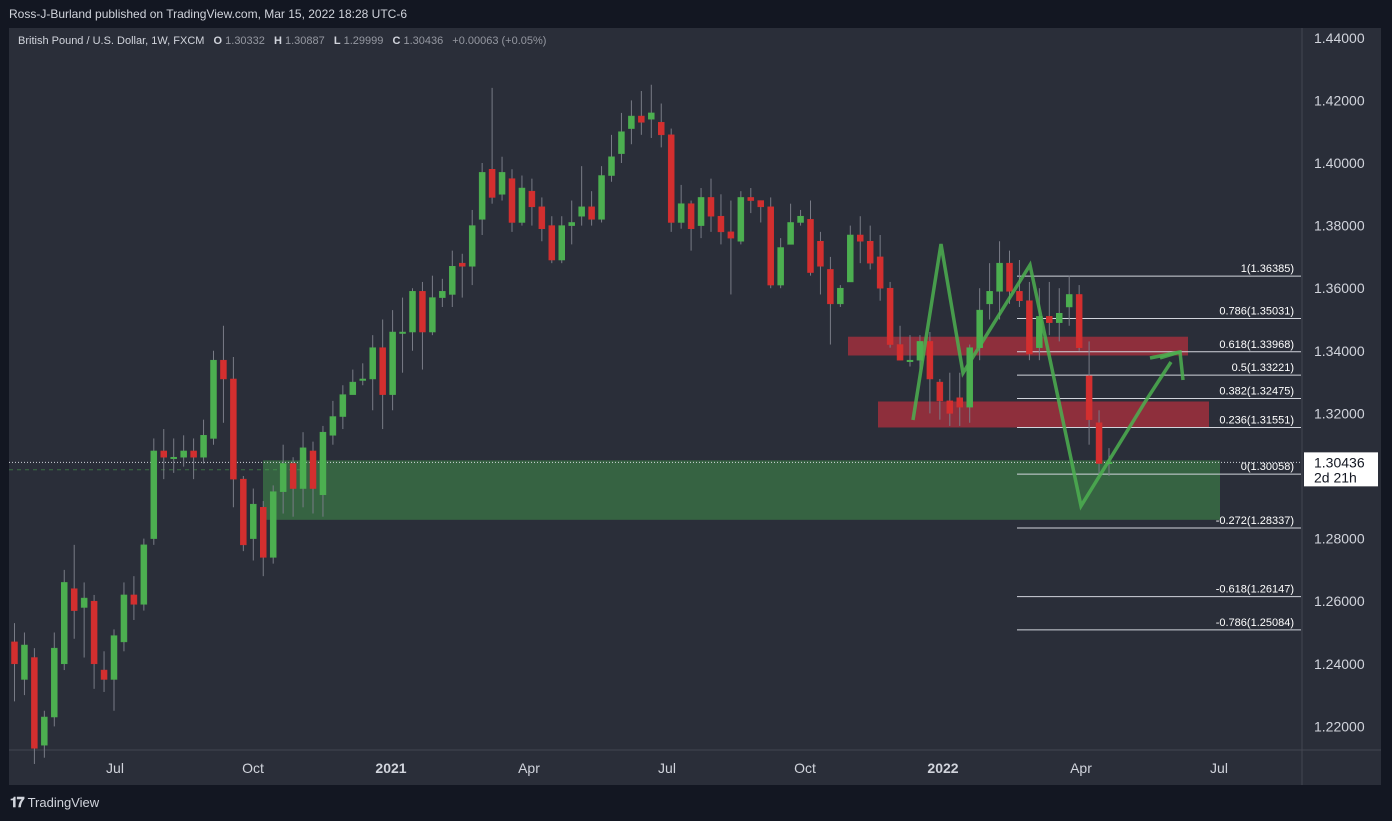 This screenshot has height=821, width=1392. Describe the element at coordinates (1170, 355) in the screenshot. I see `projection-arrowhead-top` at that location.